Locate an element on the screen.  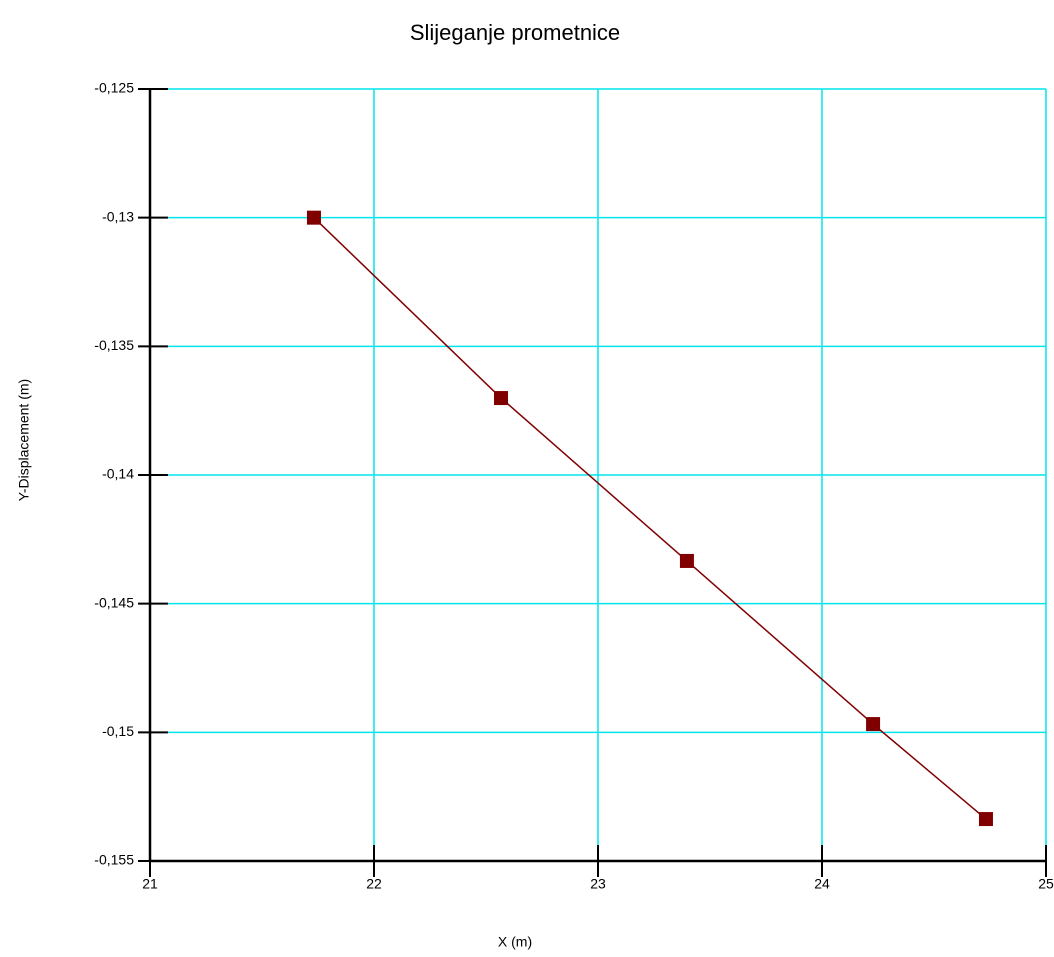
y-axis-label: Y-Displacement (m) is located at coordinates (24, 440).